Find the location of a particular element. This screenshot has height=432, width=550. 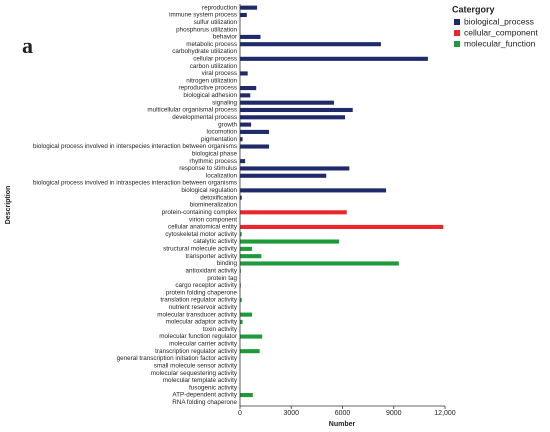

y-tick-label: molecular carrier activity is located at coordinates (203, 344).